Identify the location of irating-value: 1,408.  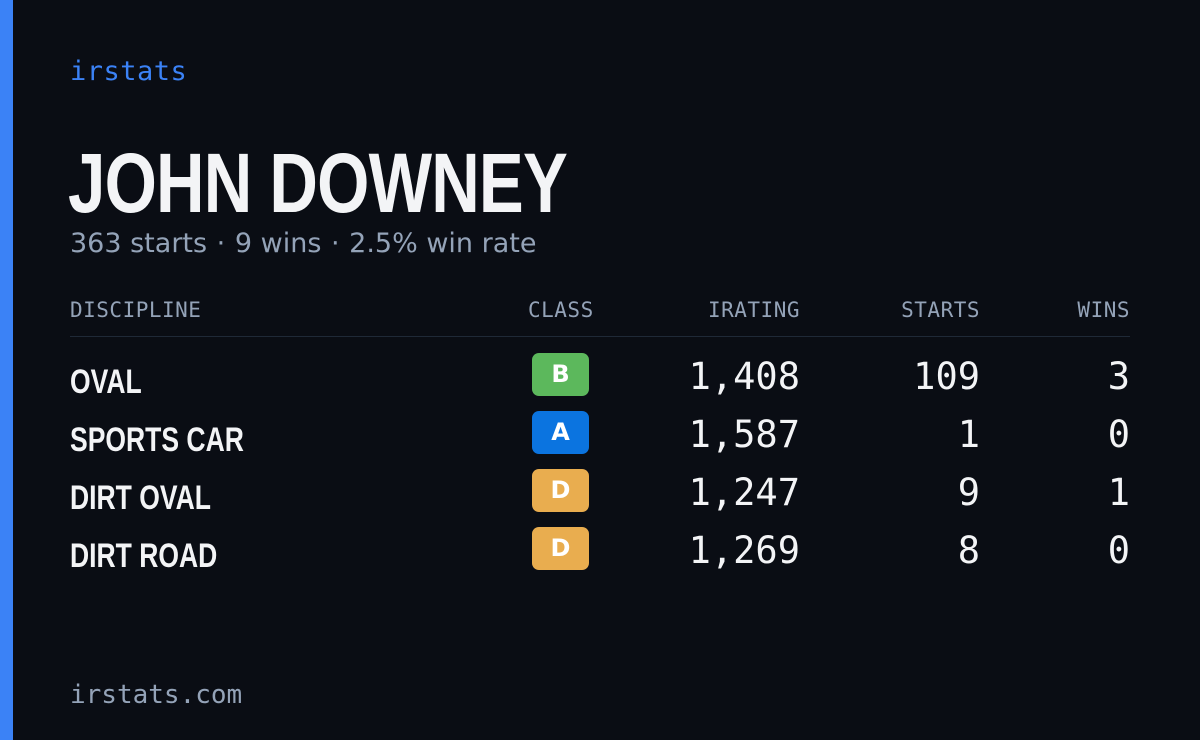
(744, 376).